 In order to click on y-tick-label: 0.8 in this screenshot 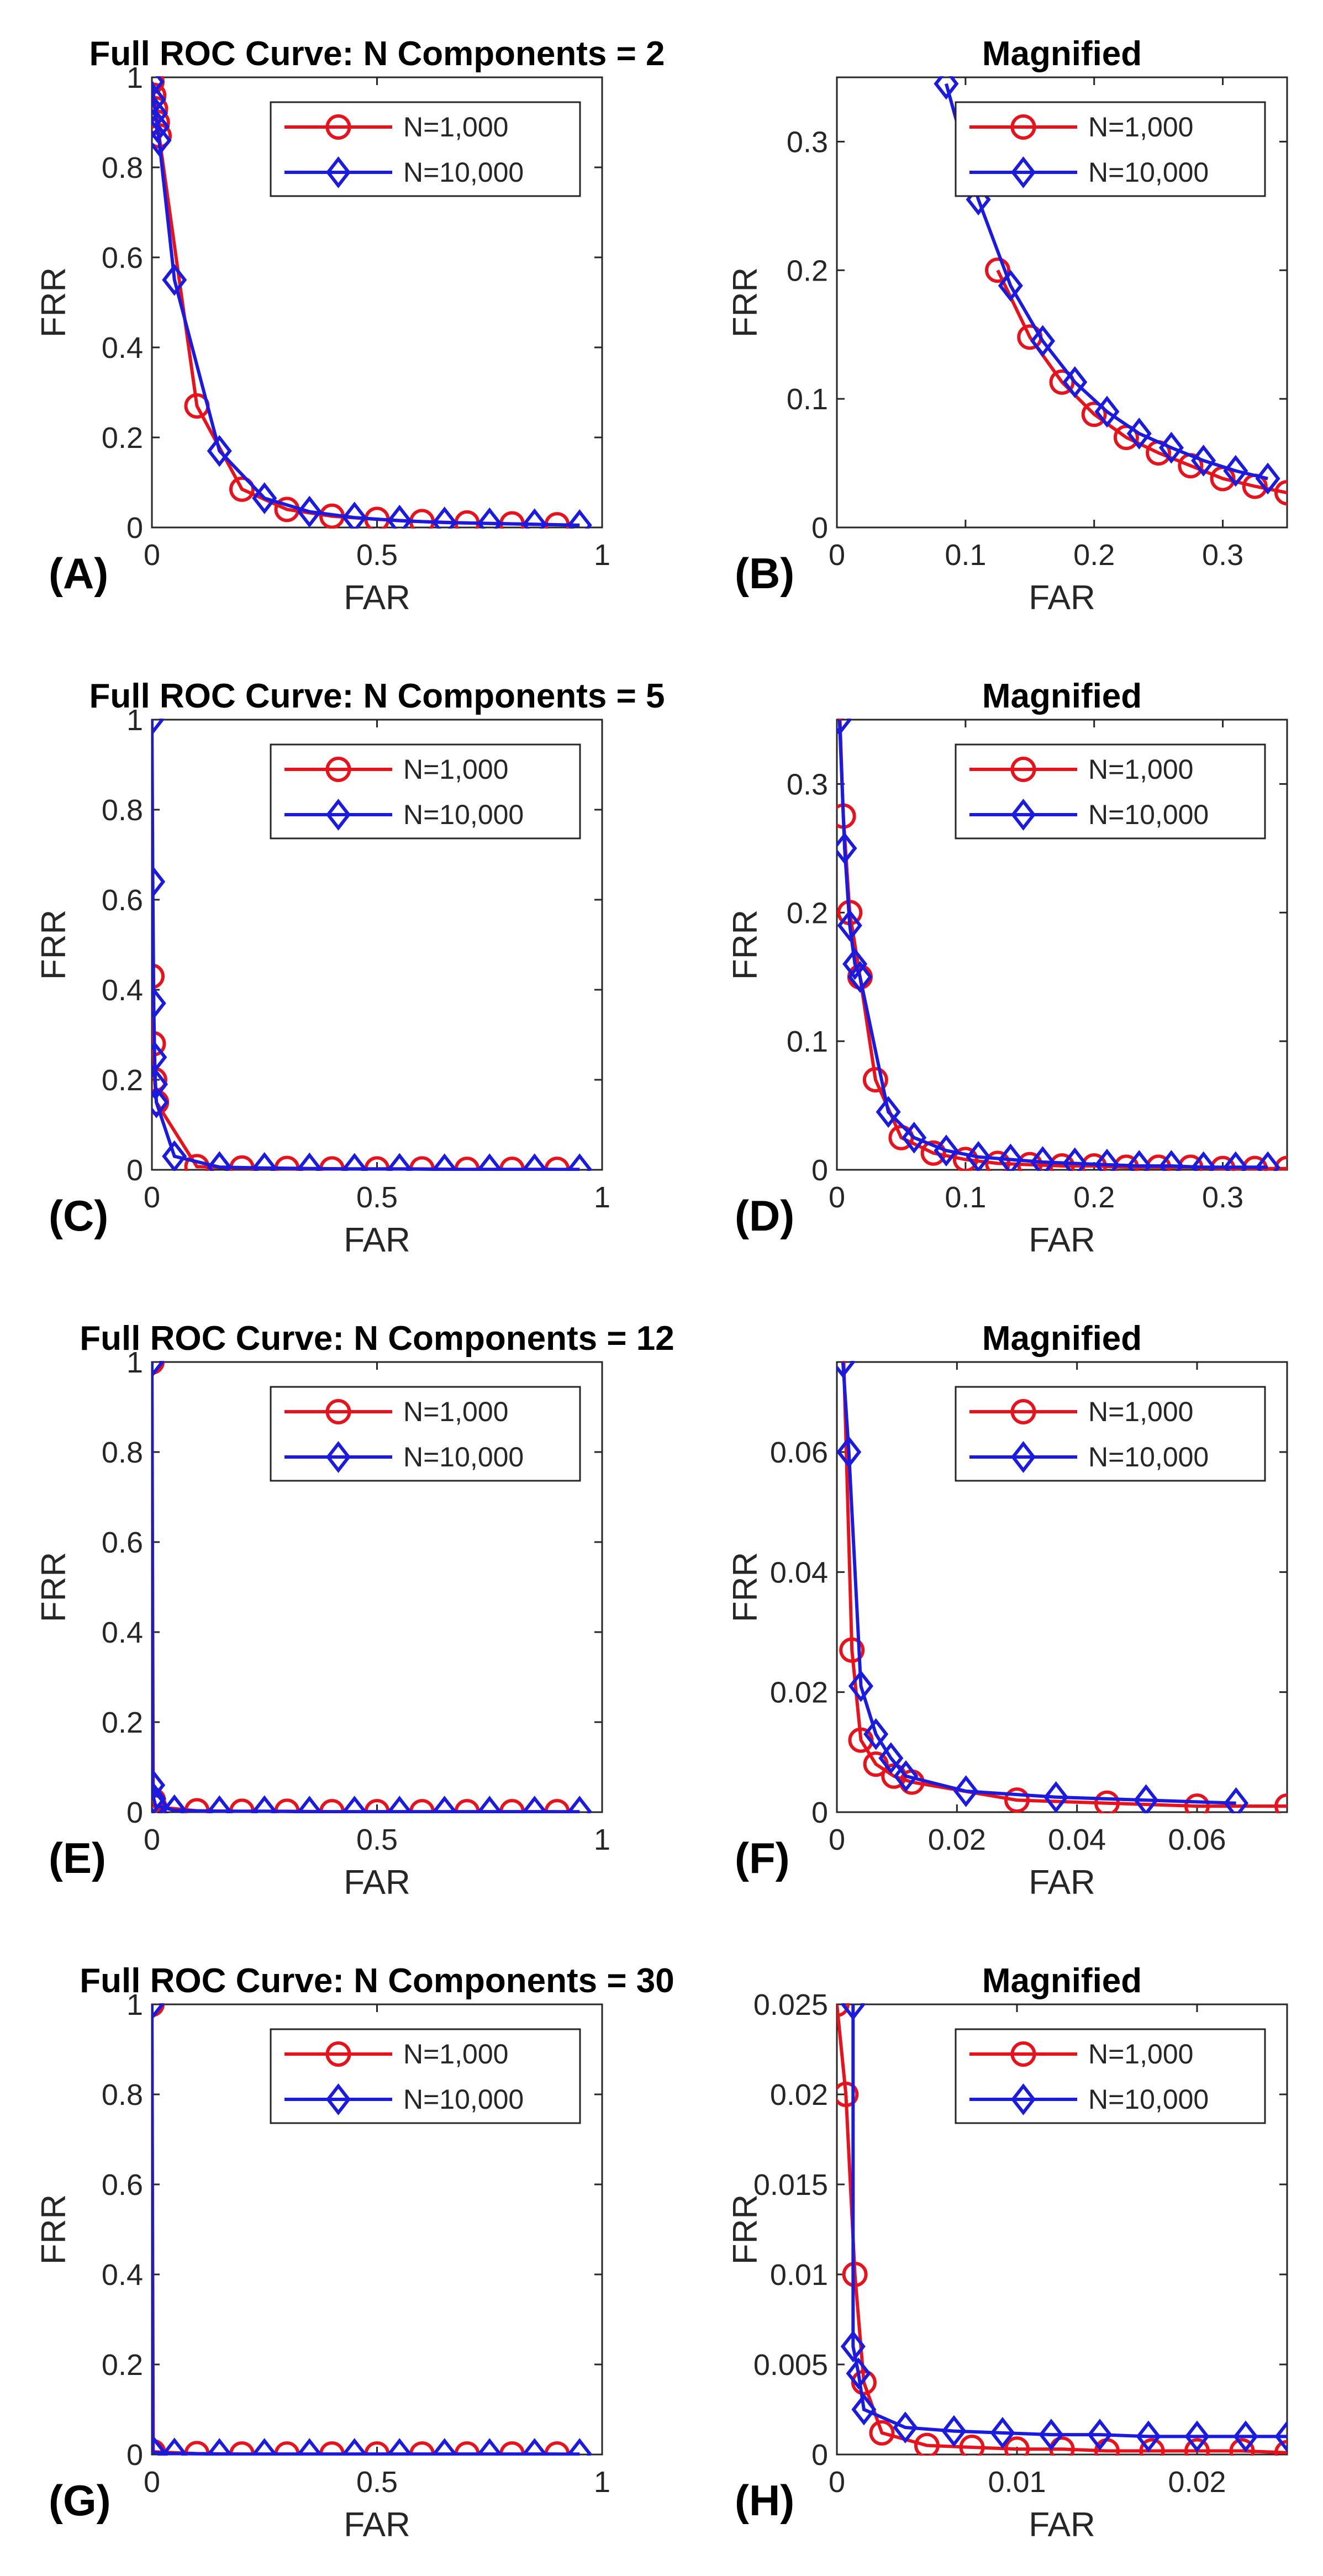, I will do `click(123, 167)`.